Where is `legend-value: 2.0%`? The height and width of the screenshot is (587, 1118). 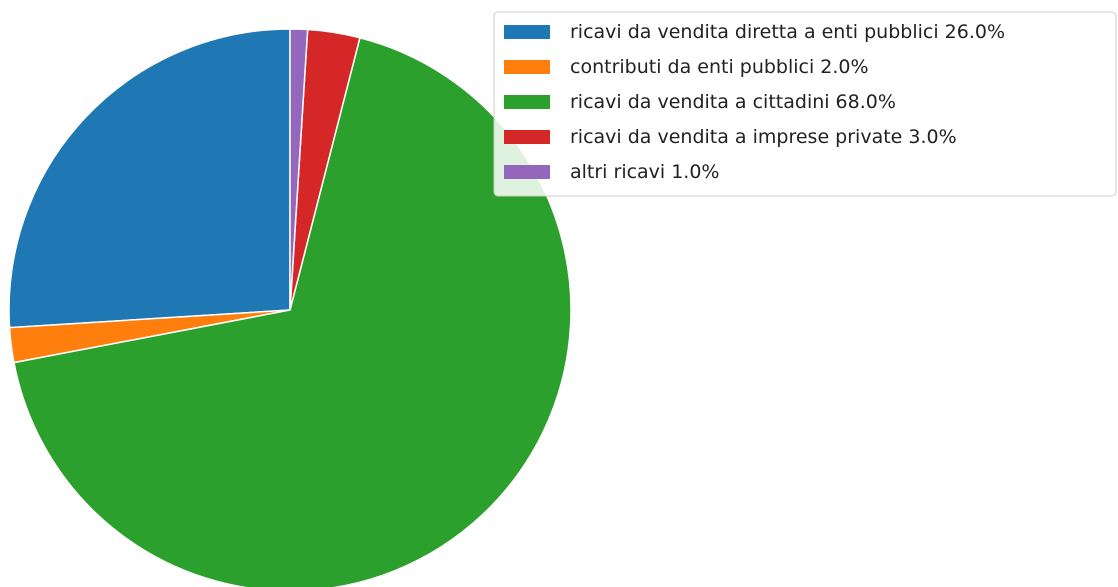 legend-value: 2.0% is located at coordinates (844, 67).